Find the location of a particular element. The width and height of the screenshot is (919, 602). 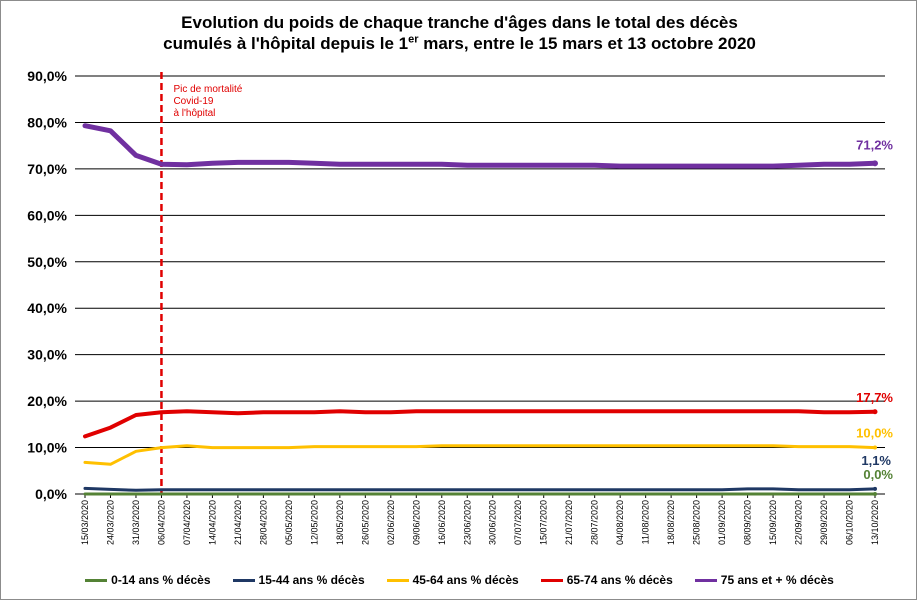

x-tick-label: 14/04/2020 is located at coordinates (212, 522).